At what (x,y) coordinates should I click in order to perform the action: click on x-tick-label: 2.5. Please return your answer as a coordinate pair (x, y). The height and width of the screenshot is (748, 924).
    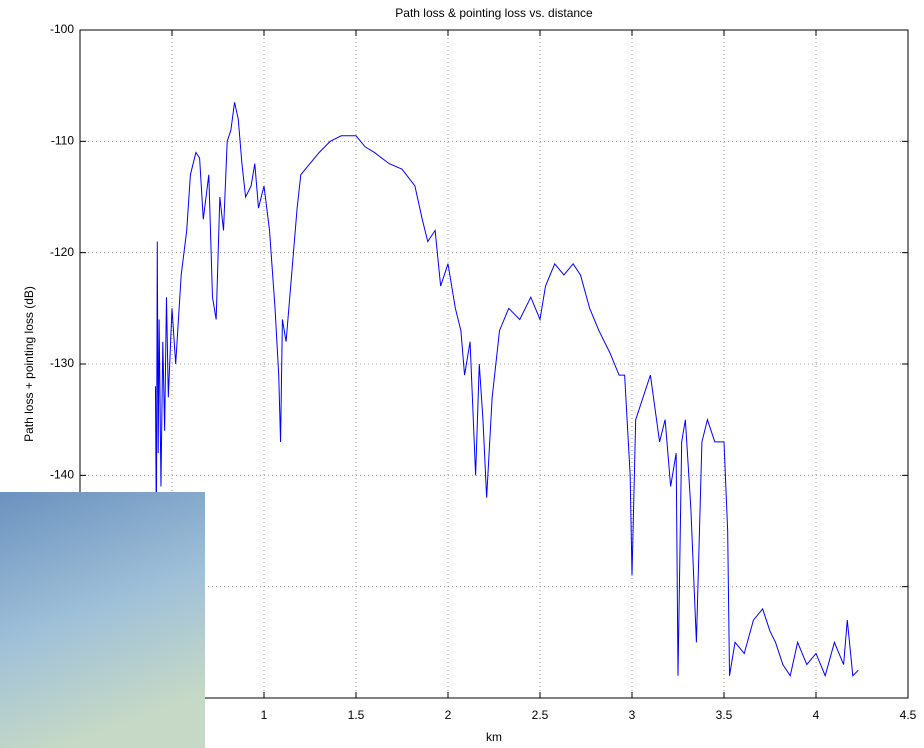
    Looking at the image, I should click on (540, 715).